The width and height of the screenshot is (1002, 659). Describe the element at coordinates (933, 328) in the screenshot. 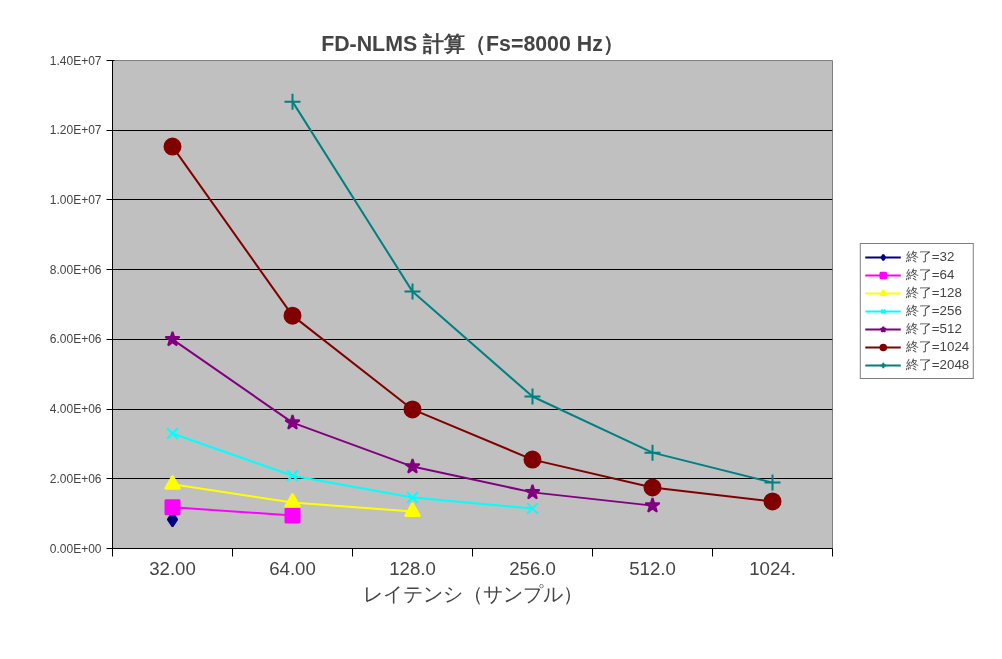

I see `legend-label: 終了=512` at that location.